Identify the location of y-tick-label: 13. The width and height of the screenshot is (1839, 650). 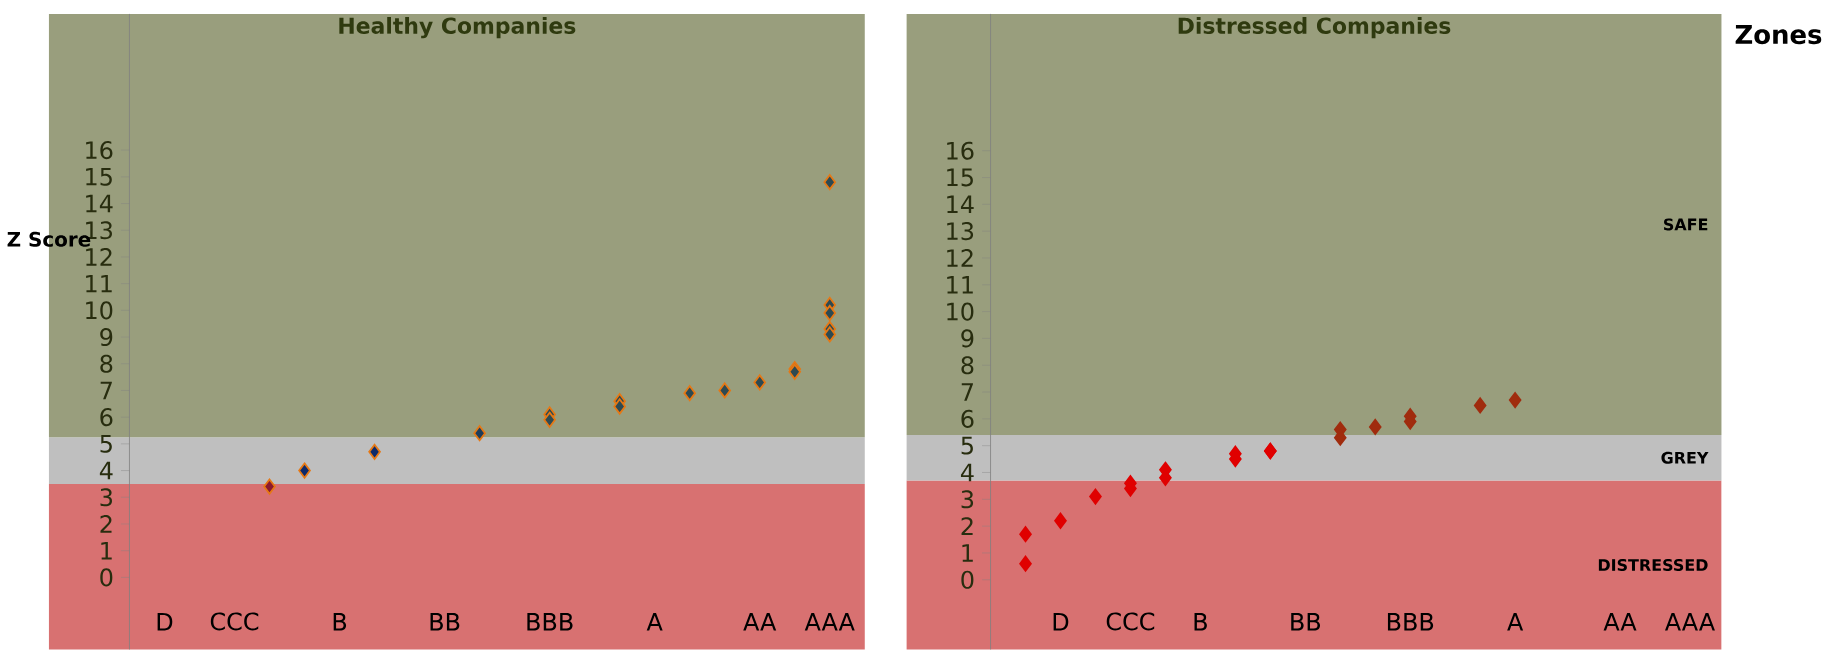
(960, 231).